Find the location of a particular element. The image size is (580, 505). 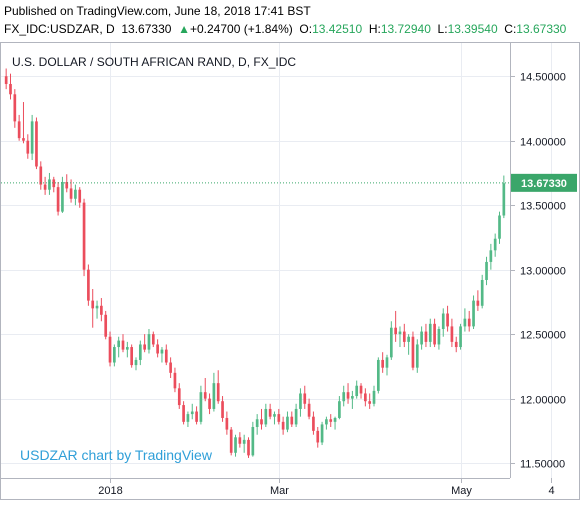

x-tick-label: May is located at coordinates (461, 491).